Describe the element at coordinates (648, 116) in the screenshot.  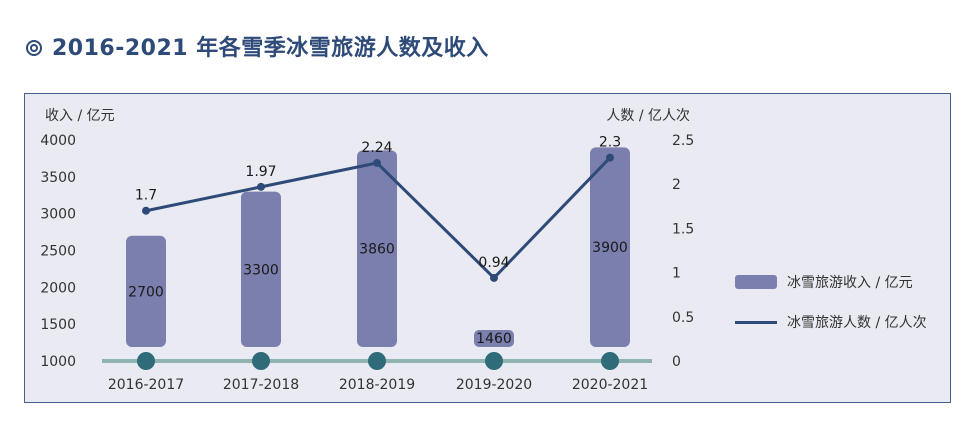
I see `y-axis-right-label: 人数 / 亿人次` at that location.